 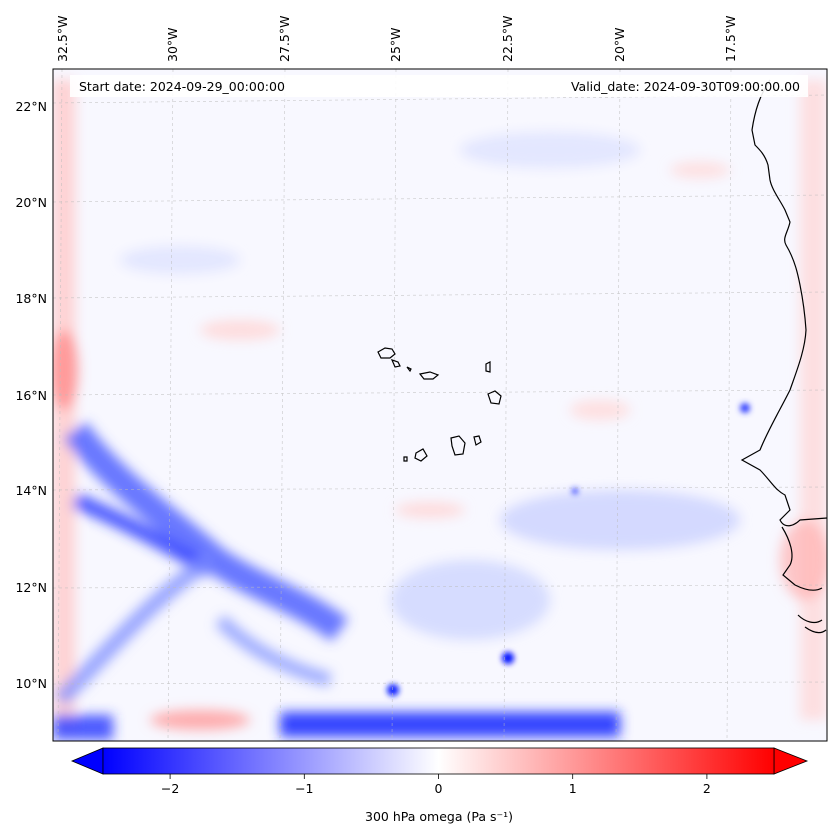 What do you see at coordinates (182, 86) in the screenshot?
I see `start-date-label: Start date: 2024-09-29_00:00:00` at bounding box center [182, 86].